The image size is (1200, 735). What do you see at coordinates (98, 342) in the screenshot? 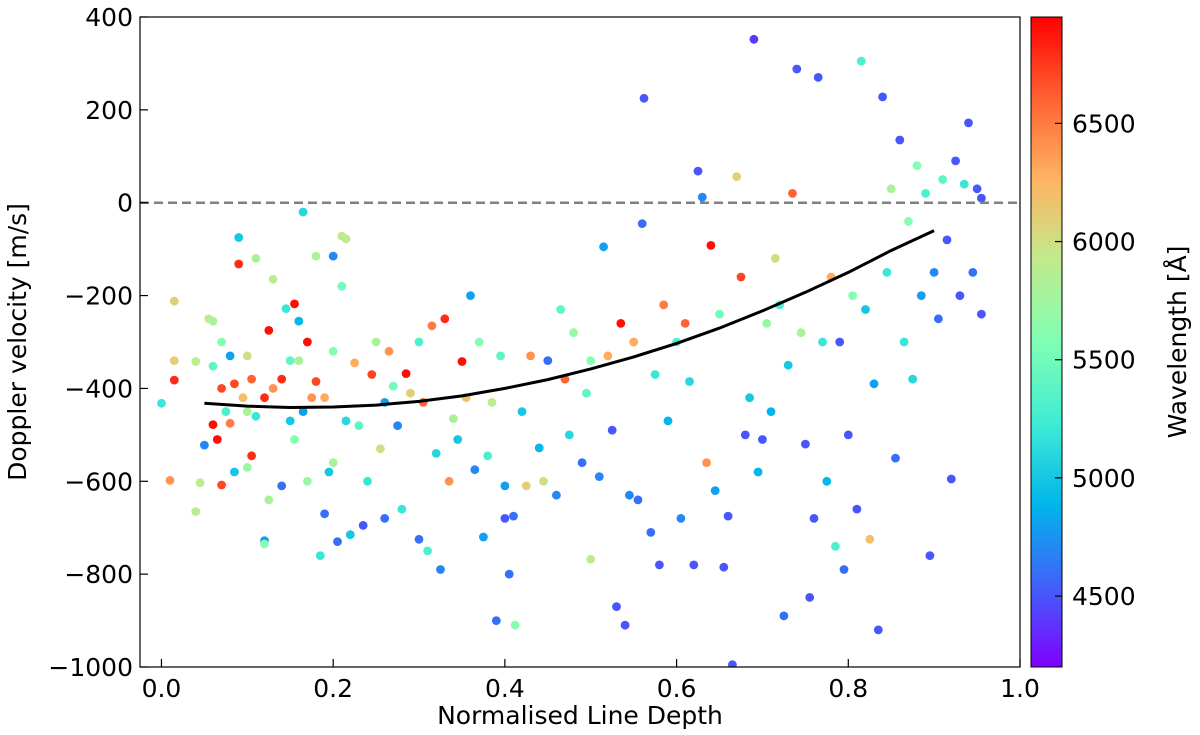
I see `y-axis: −1000 −800 −600 −400 −200 0 200 400` at bounding box center [98, 342].